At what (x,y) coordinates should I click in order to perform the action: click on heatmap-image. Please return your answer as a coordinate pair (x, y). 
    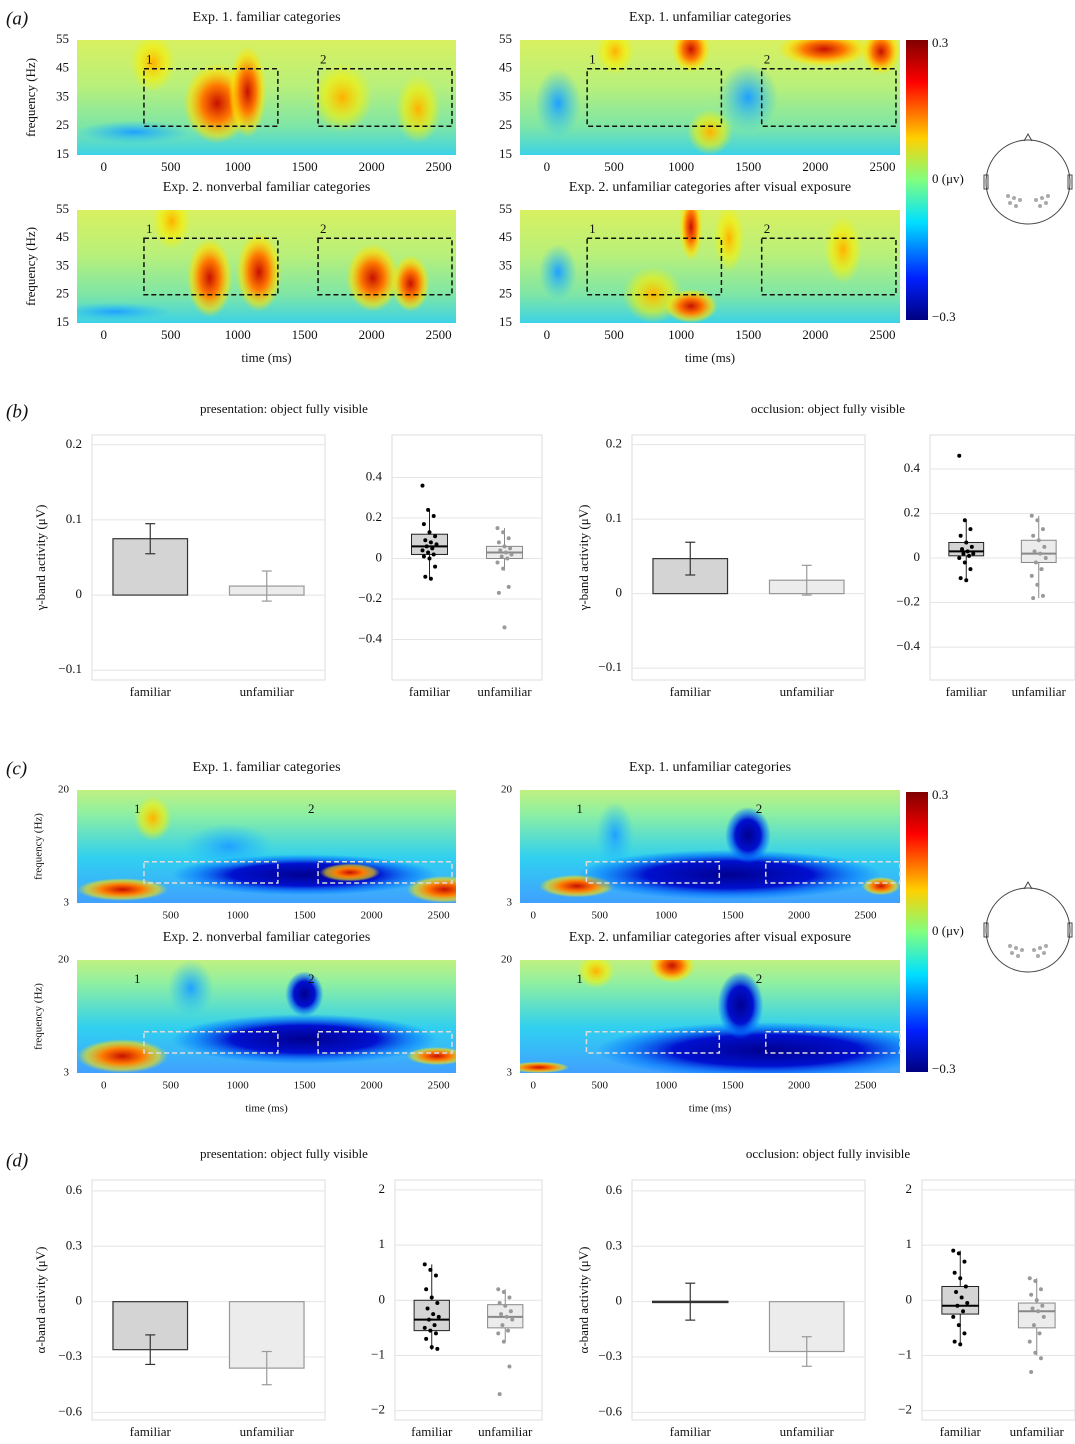
    Looking at the image, I should click on (710, 266).